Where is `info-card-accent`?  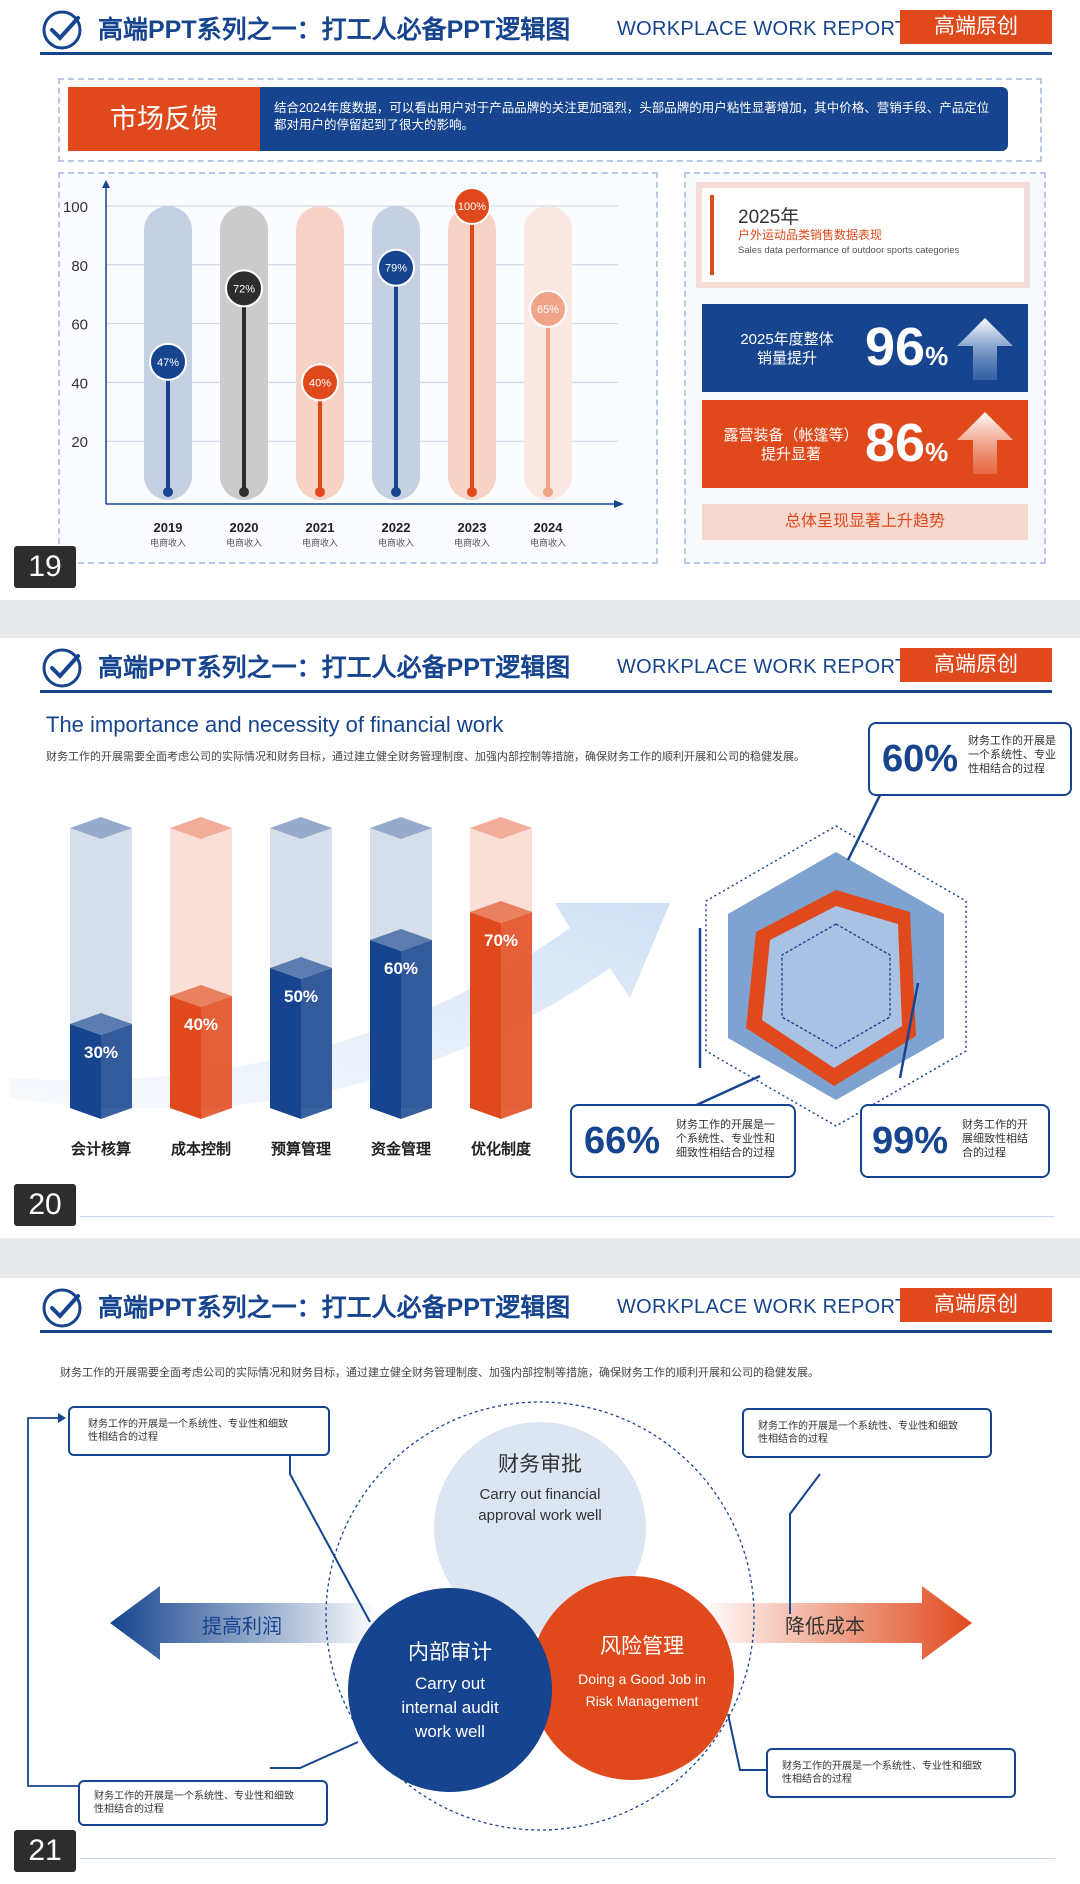 info-card-accent is located at coordinates (712, 235).